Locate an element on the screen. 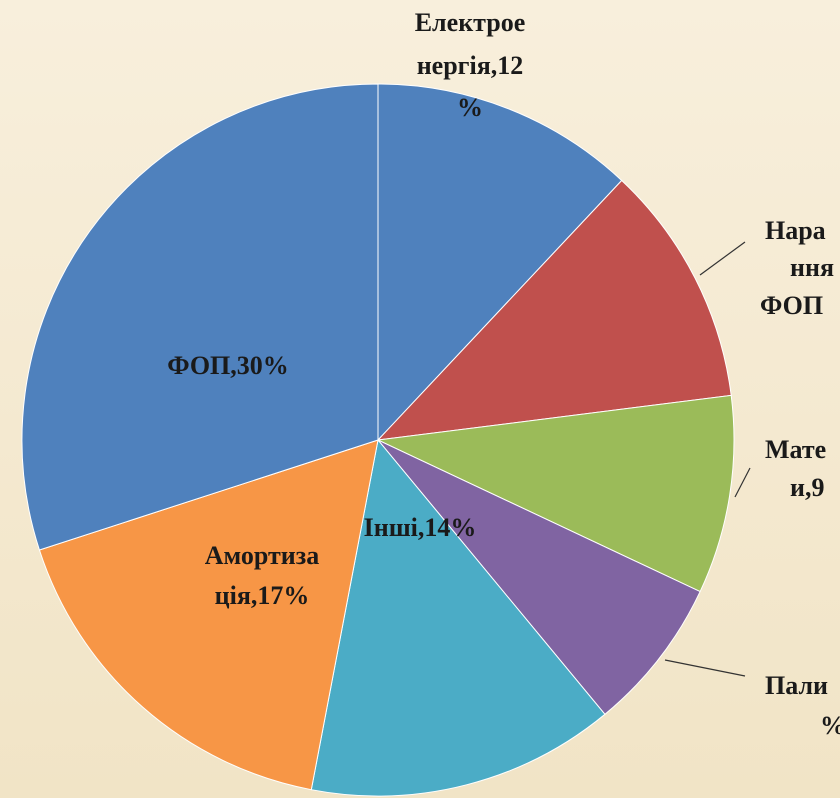 This screenshot has width=840, height=798. slice-label: Амортиза is located at coordinates (262, 555).